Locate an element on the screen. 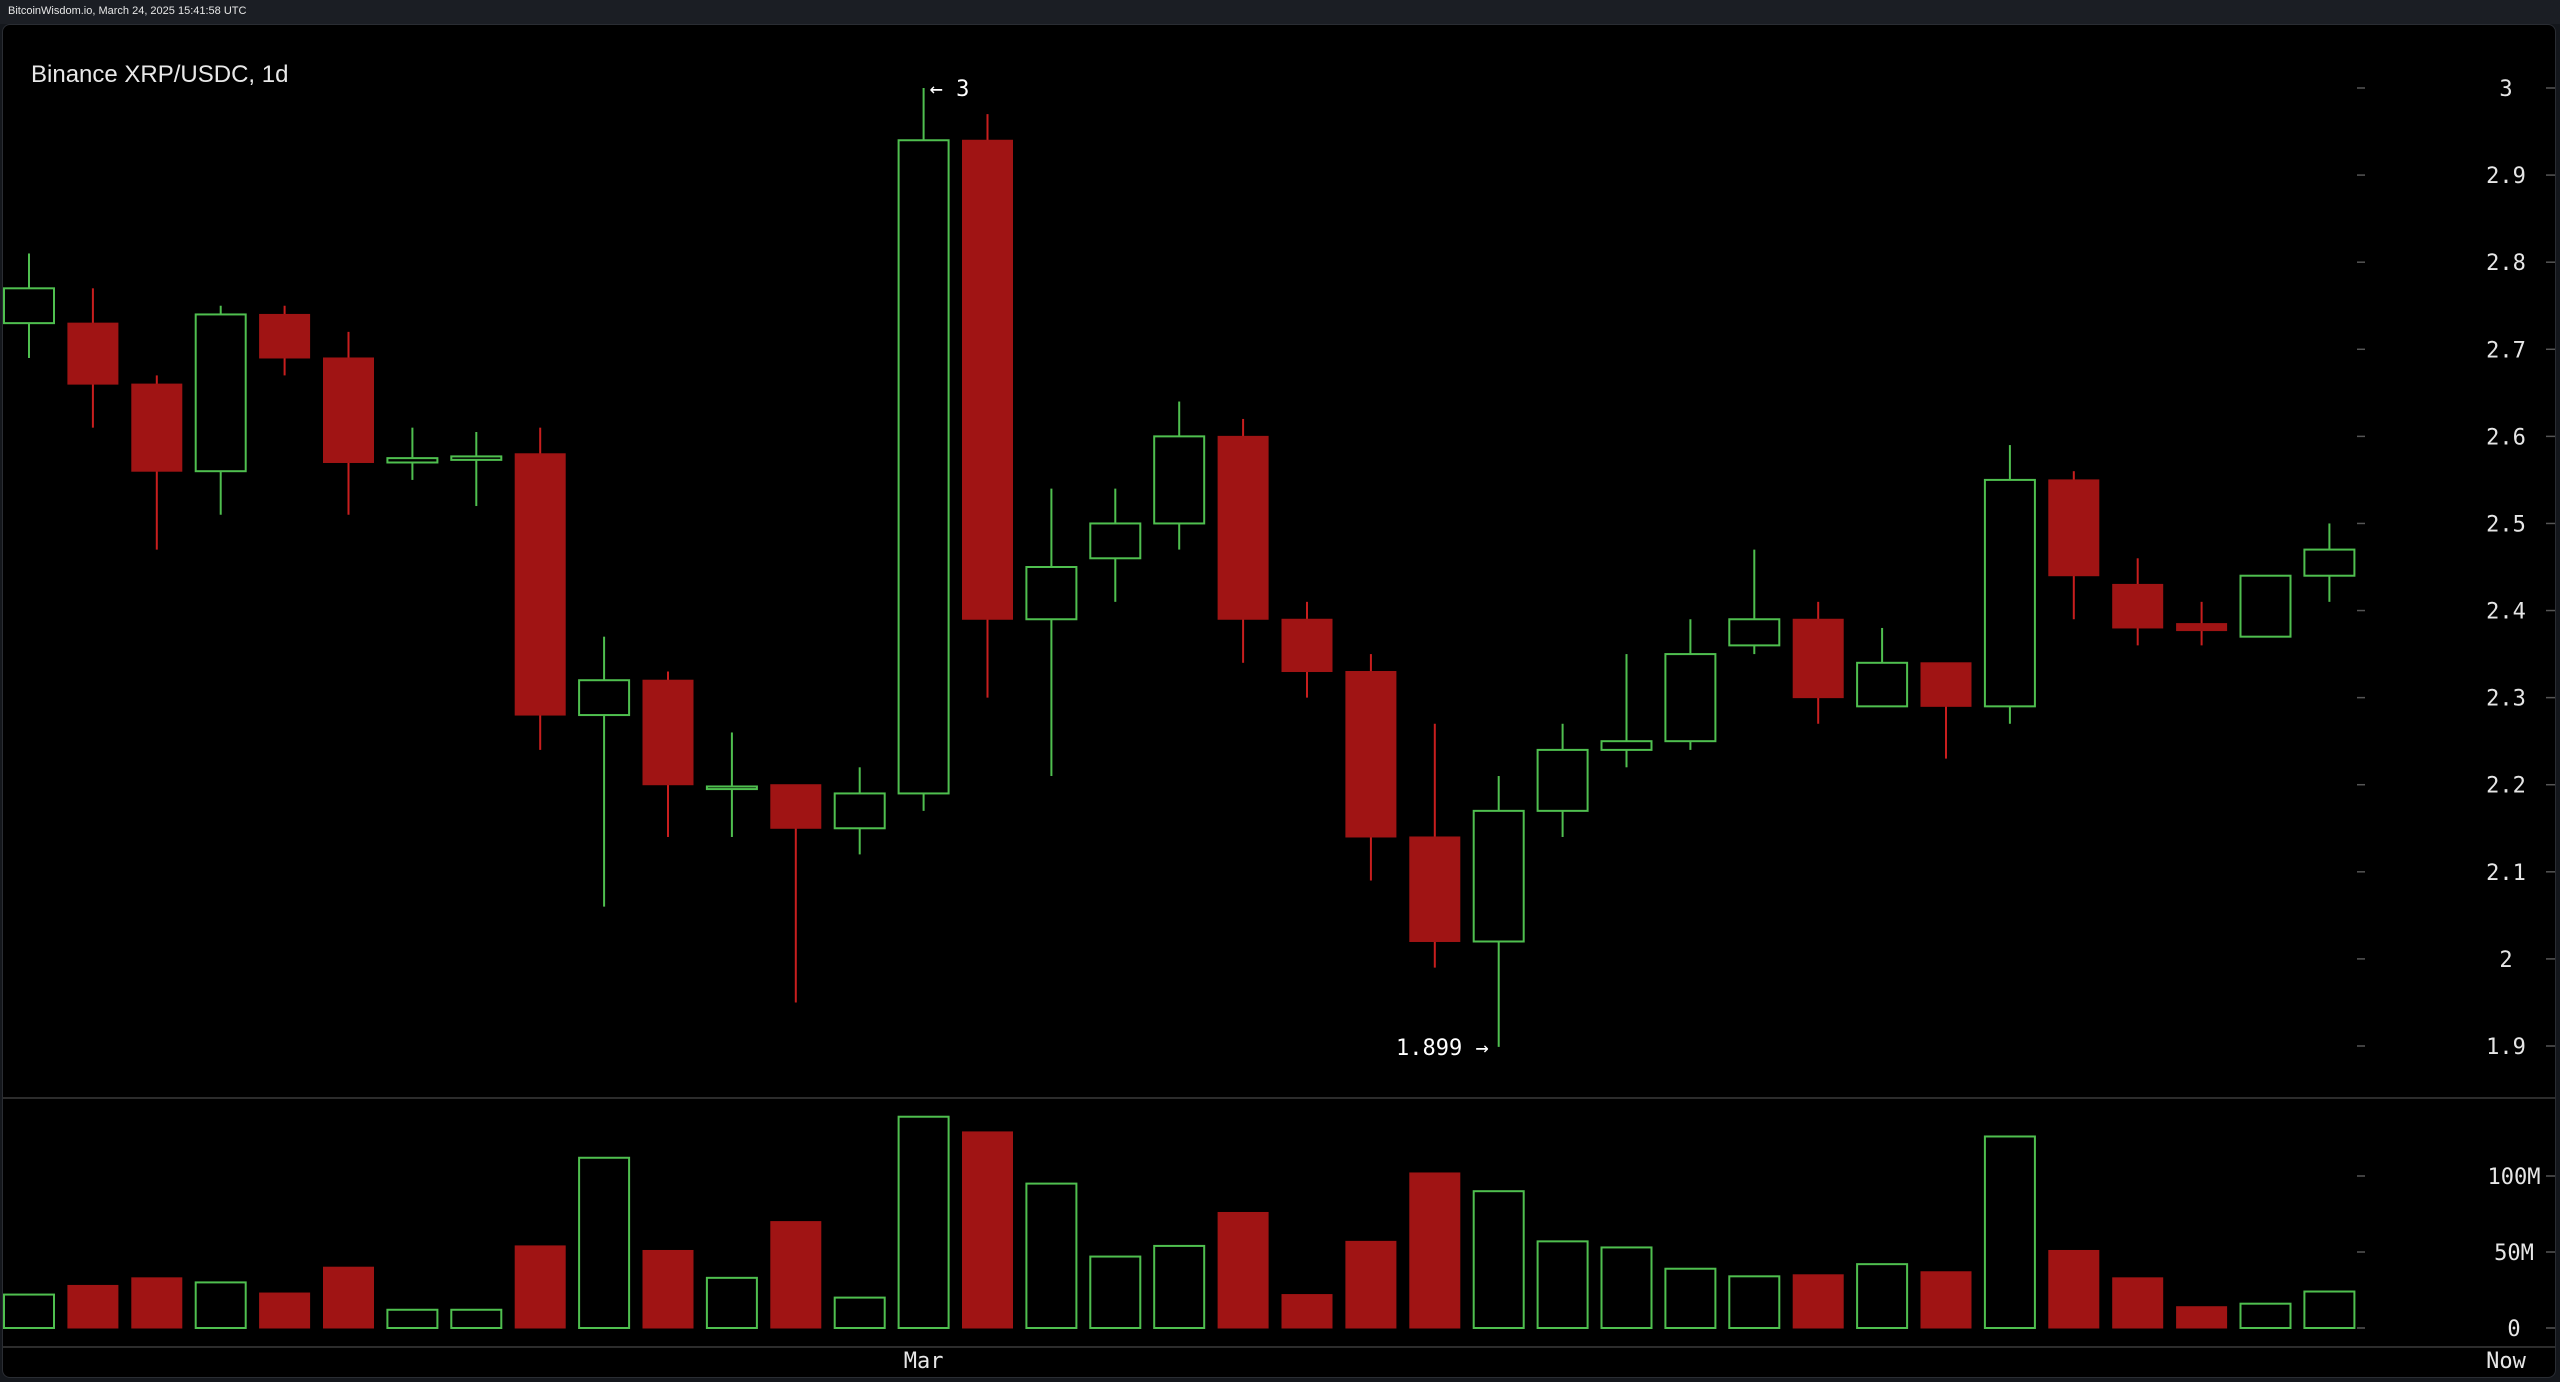  volume-tick-label: 0 is located at coordinates (2513, 1329).